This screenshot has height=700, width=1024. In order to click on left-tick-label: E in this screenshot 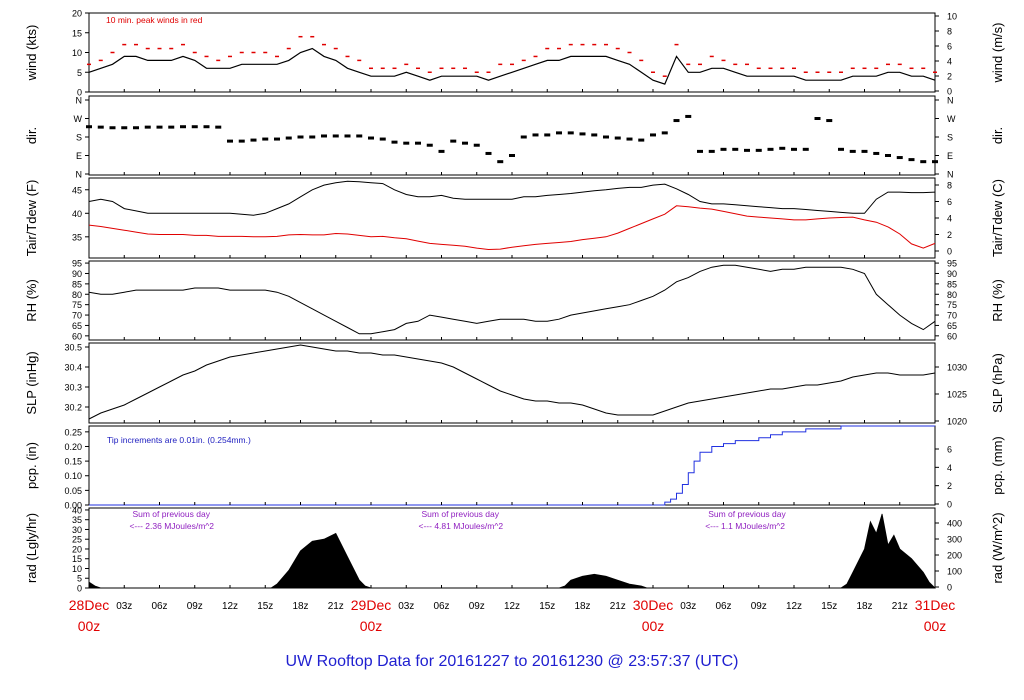, I will do `click(79, 156)`.